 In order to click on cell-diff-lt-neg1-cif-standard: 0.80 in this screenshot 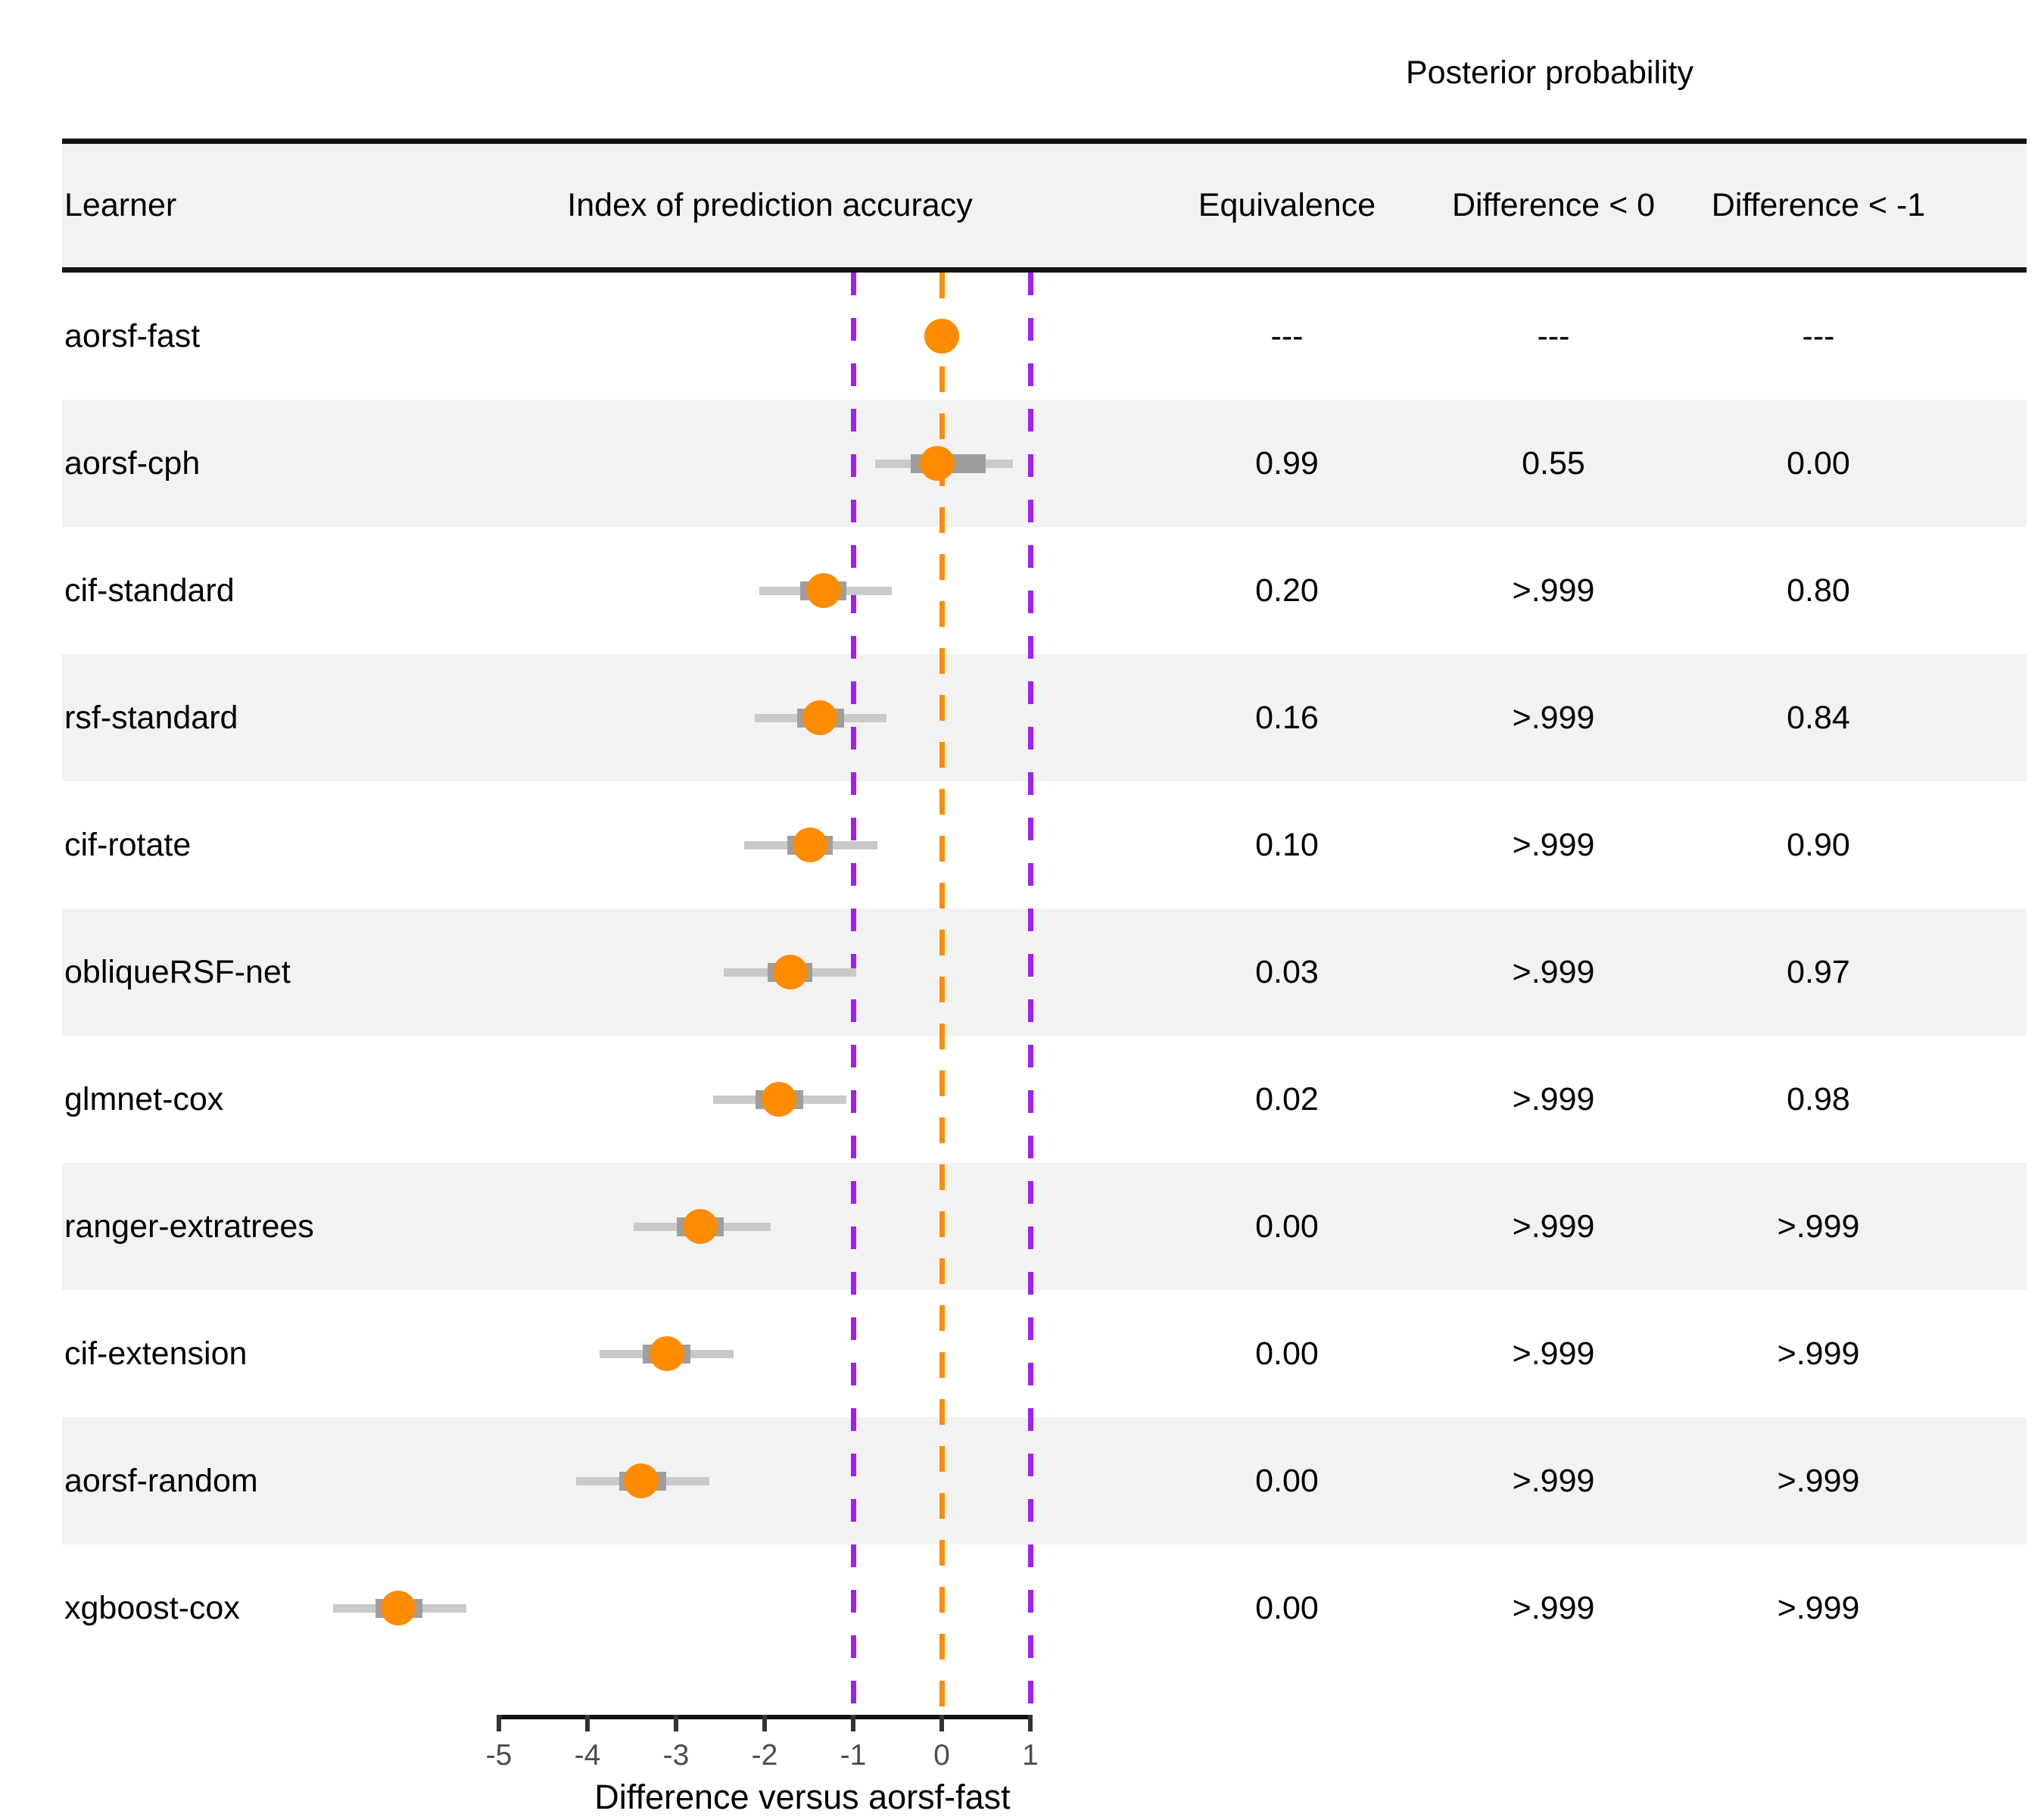, I will do `click(1818, 590)`.